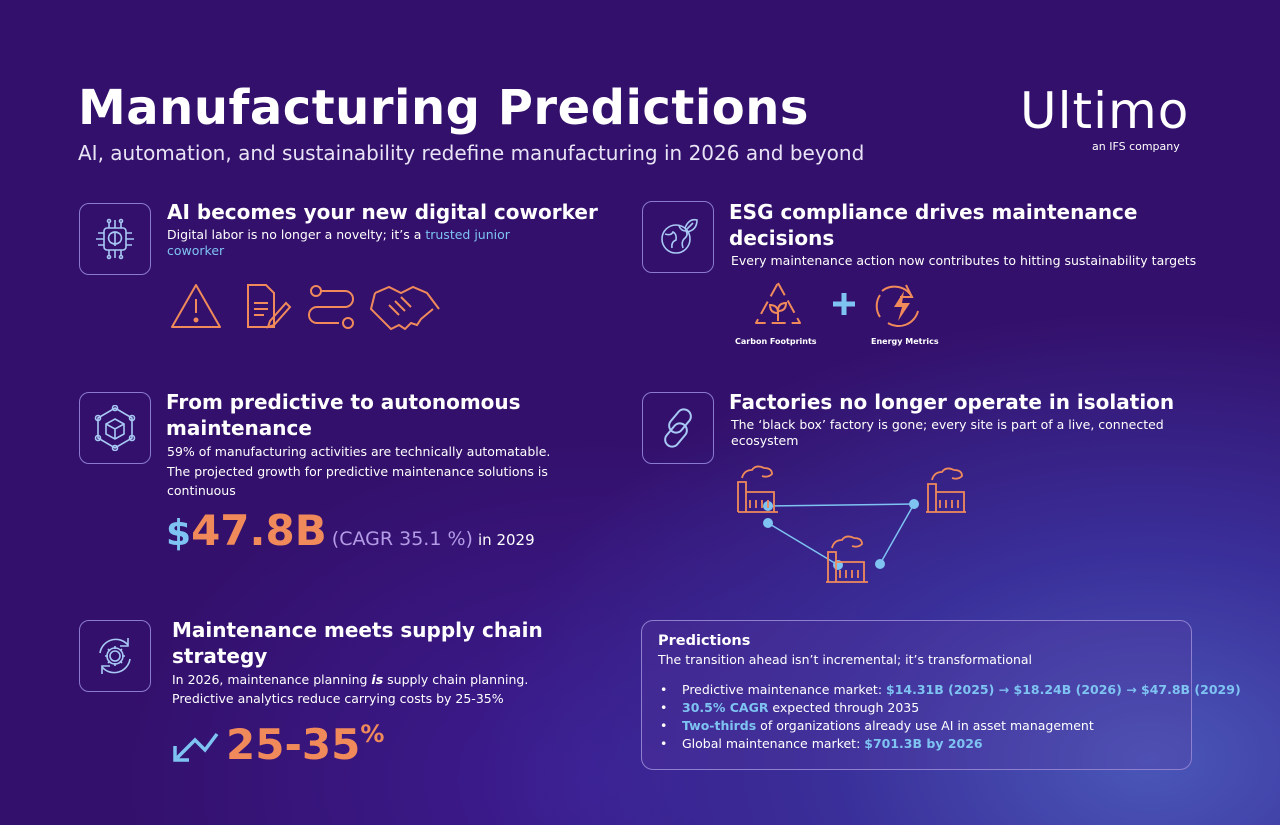 The width and height of the screenshot is (1280, 825). Describe the element at coordinates (678, 428) in the screenshot. I see `chain-link-icon` at that location.